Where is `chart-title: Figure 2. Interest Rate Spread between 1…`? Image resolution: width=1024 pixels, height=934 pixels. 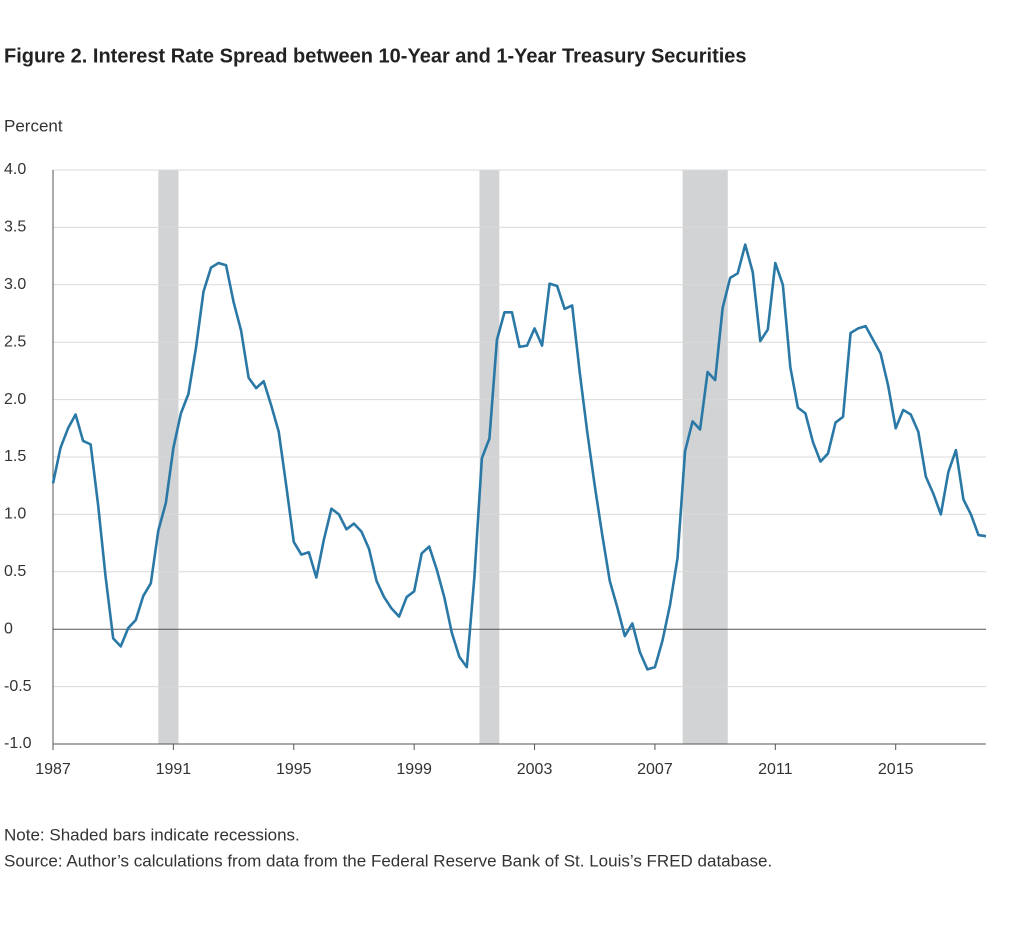 chart-title: Figure 2. Interest Rate Spread between 1… is located at coordinates (375, 56).